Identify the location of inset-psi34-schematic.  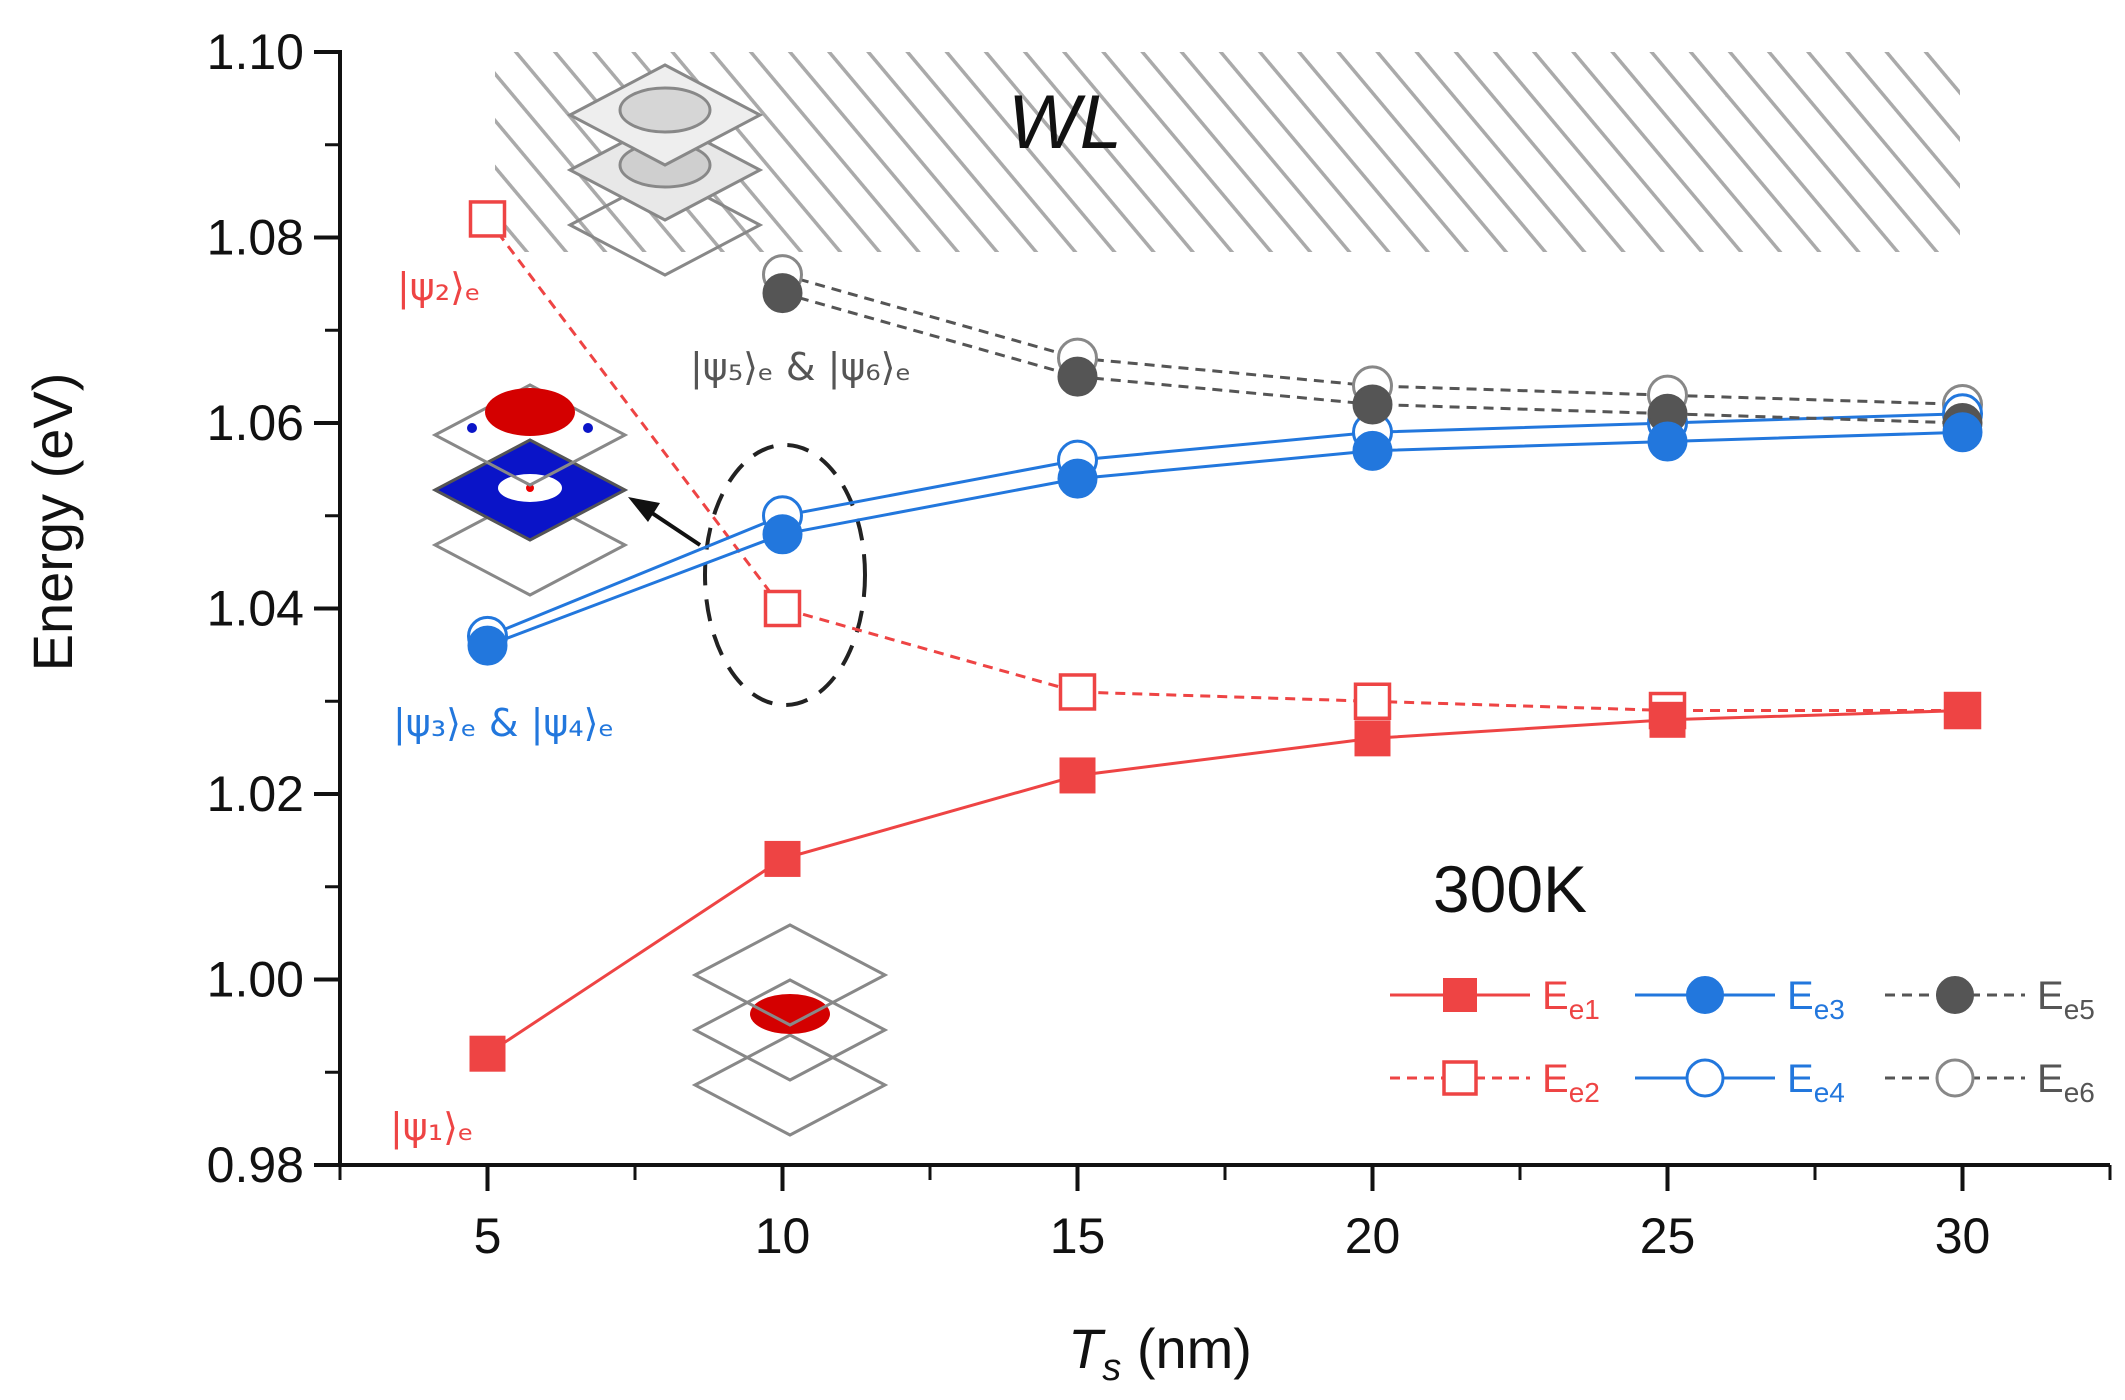
(530, 490).